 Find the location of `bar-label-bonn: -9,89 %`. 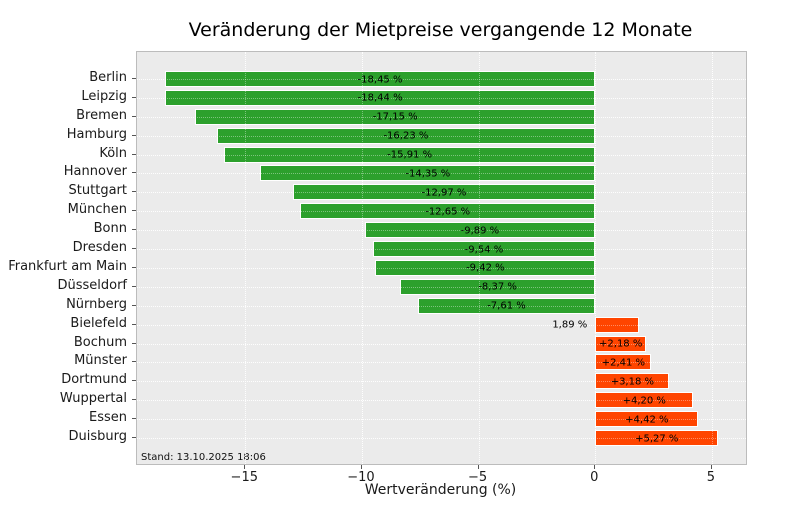

bar-label-bonn: -9,89 % is located at coordinates (480, 231).